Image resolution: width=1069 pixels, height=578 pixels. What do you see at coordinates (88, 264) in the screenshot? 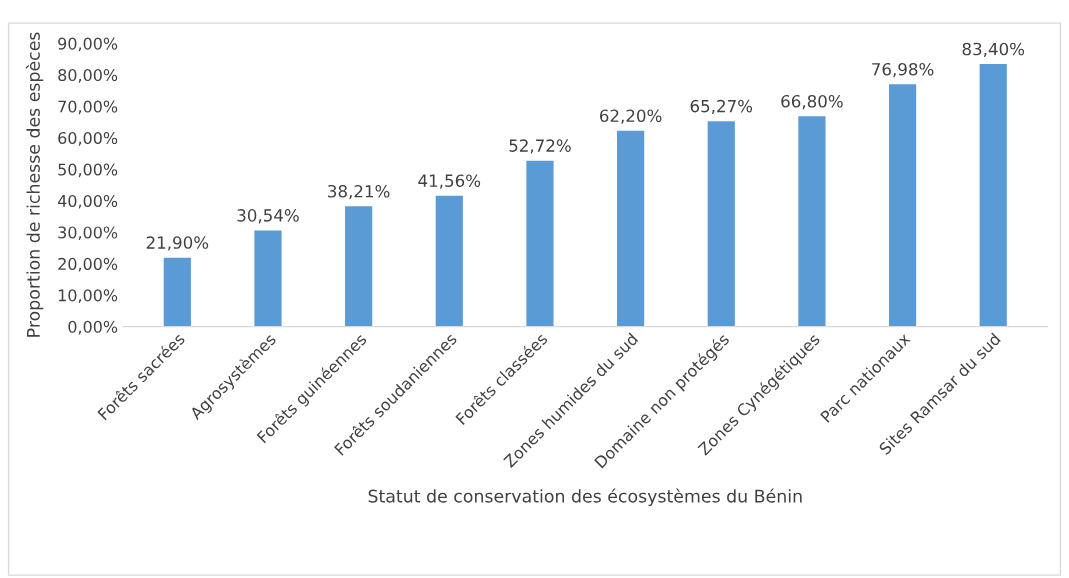
I see `y-tick-label: 20,00%` at bounding box center [88, 264].